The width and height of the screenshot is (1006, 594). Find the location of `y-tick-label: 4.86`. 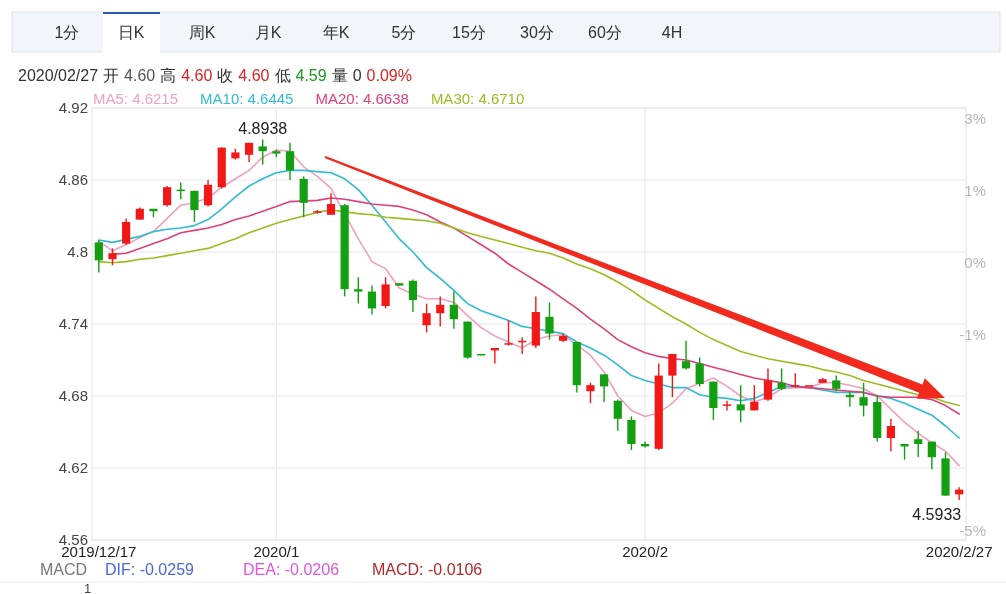

y-tick-label: 4.86 is located at coordinates (73, 179).